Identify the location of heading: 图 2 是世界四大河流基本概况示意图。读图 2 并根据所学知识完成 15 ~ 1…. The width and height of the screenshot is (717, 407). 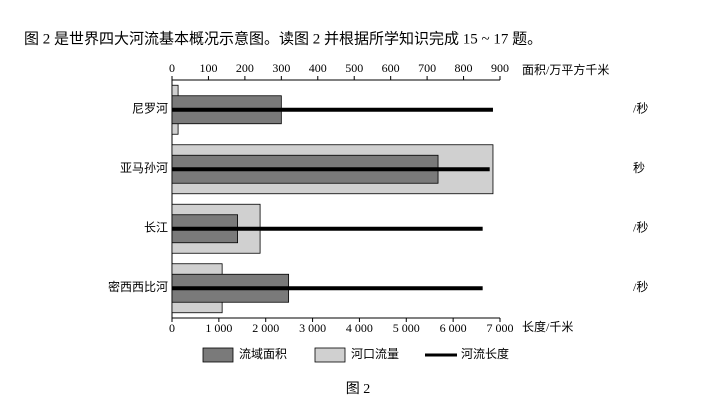
(283, 38).